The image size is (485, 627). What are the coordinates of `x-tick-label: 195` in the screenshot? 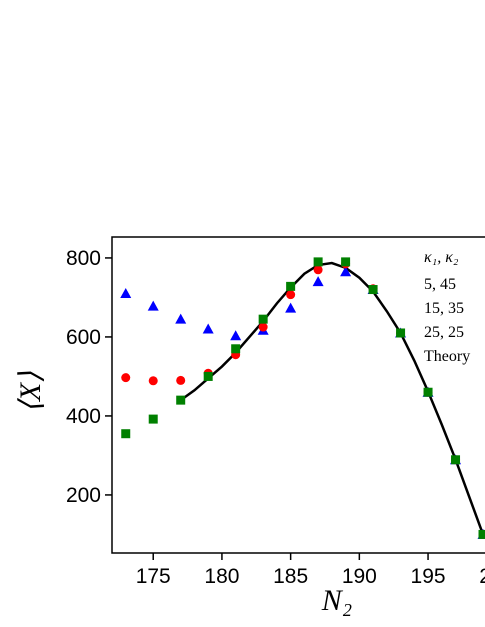 It's located at (428, 576).